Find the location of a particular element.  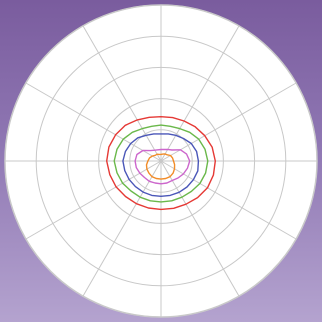

series-layer is located at coordinates (161, 163).